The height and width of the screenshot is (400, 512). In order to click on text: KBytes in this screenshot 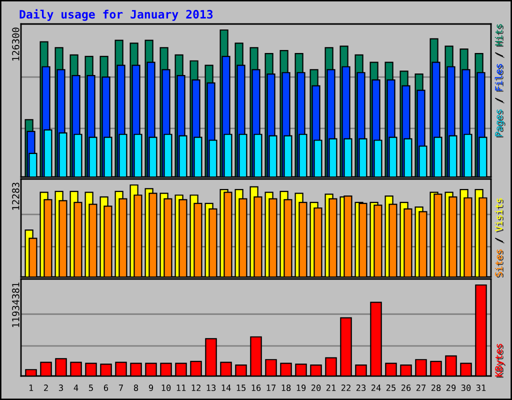, I will do `click(500, 361)`.